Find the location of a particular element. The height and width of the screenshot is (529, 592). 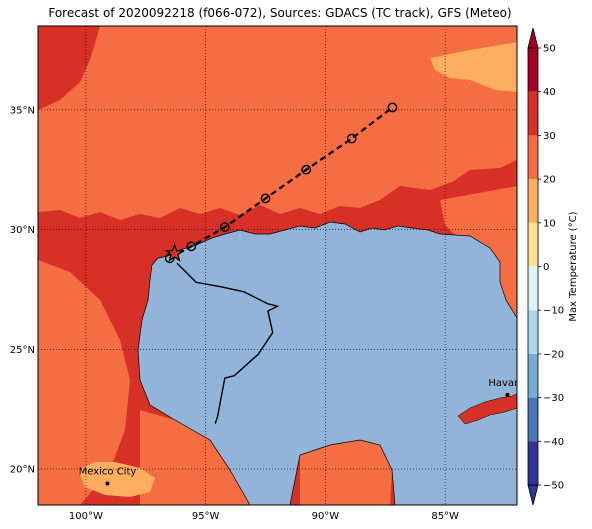

colorbar-tick-label: 20 is located at coordinates (549, 180).